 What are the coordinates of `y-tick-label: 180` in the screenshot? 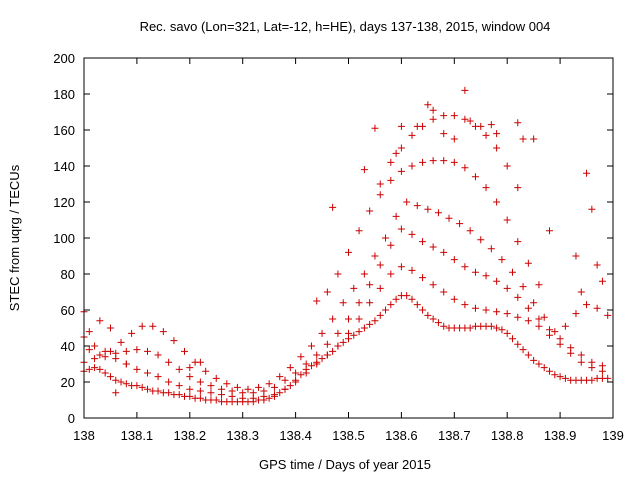 It's located at (64, 94).